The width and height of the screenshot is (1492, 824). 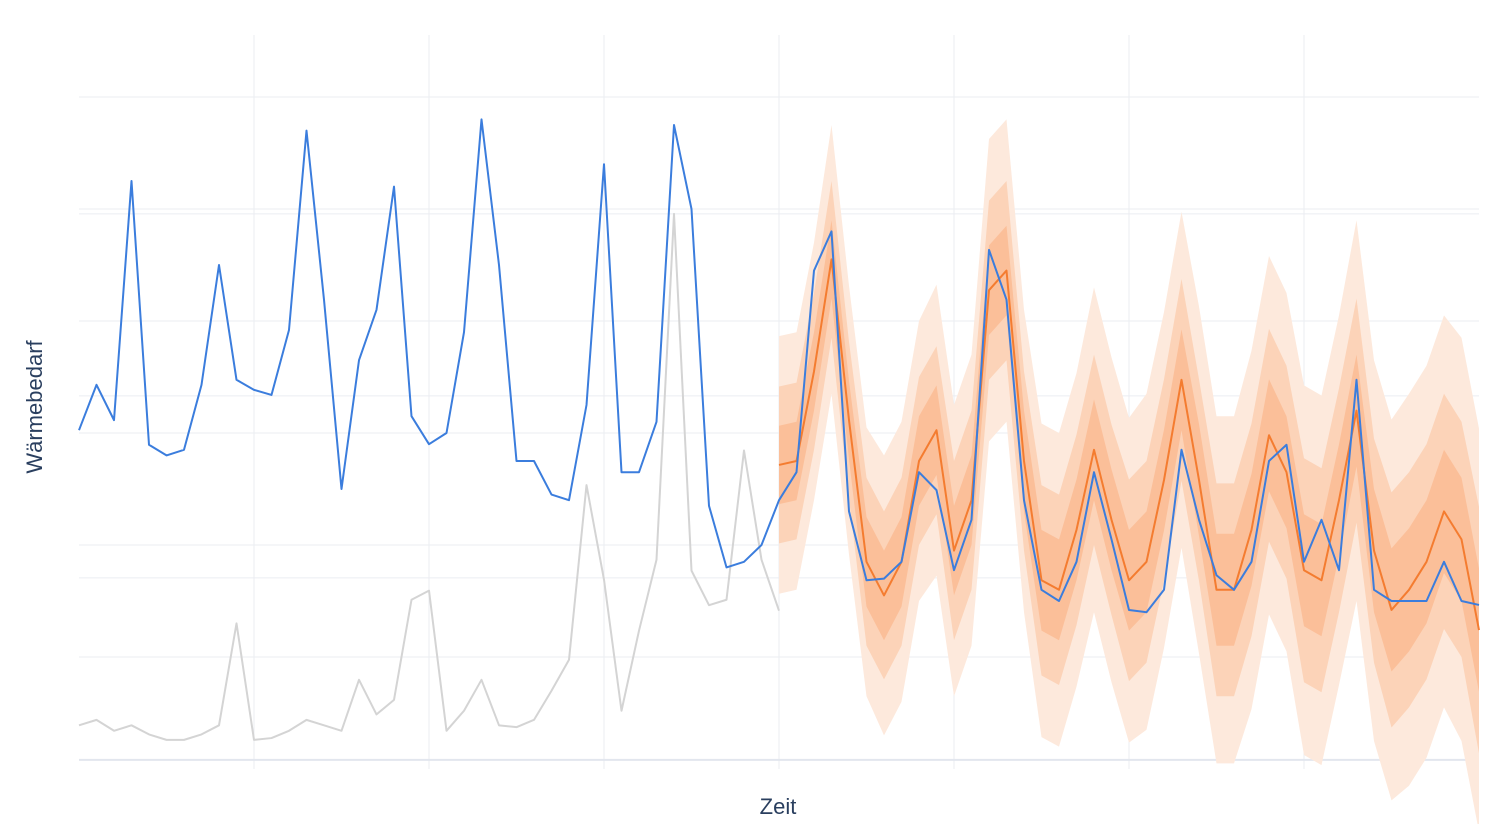 I want to click on y-axis-label: Wärmebedarf, so click(x=34, y=406).